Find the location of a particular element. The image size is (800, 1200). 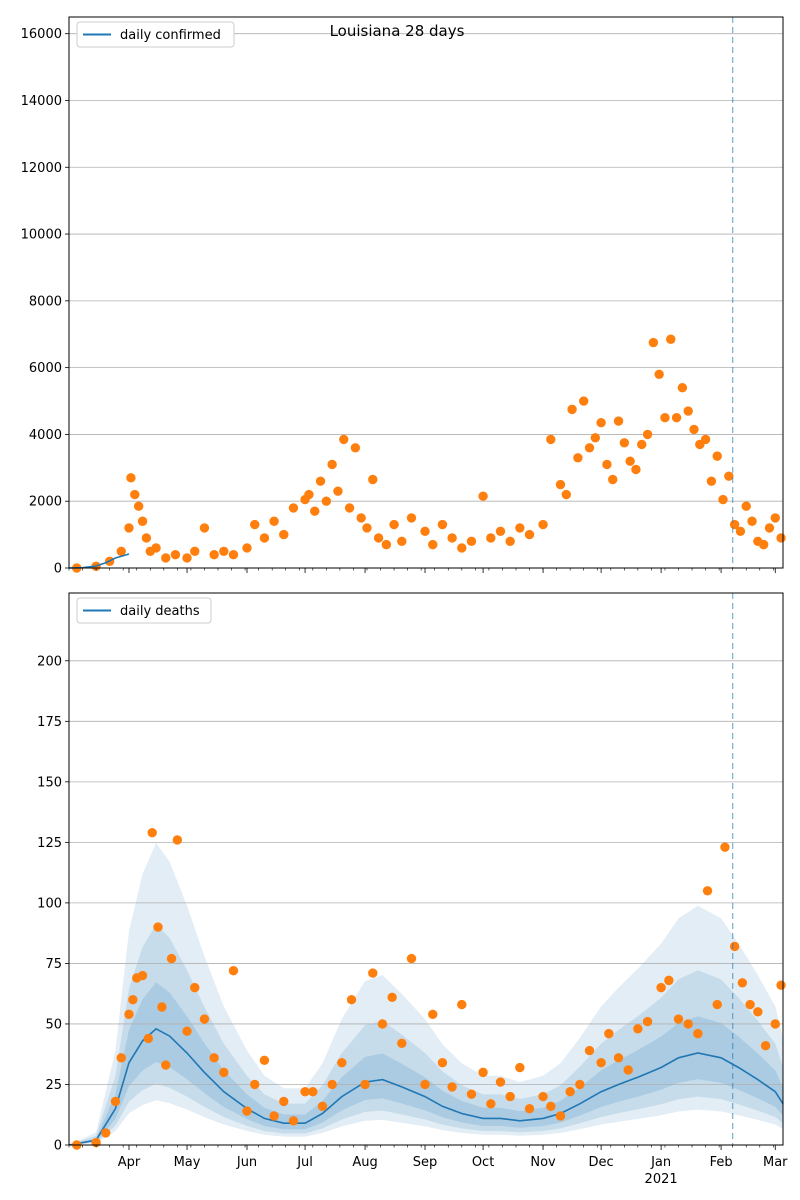

legend-label-daily-deaths: daily deaths is located at coordinates (160, 611).